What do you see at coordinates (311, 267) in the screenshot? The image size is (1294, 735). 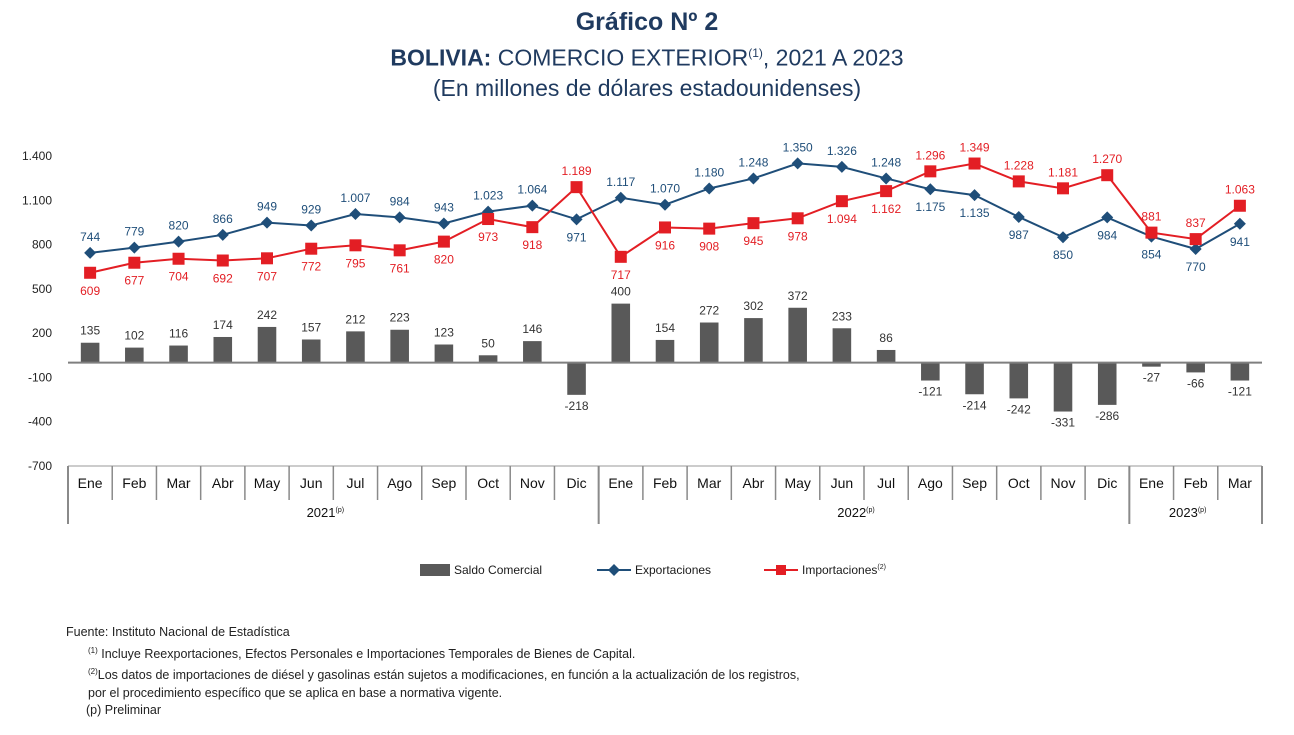 I see `import-label: 772` at bounding box center [311, 267].